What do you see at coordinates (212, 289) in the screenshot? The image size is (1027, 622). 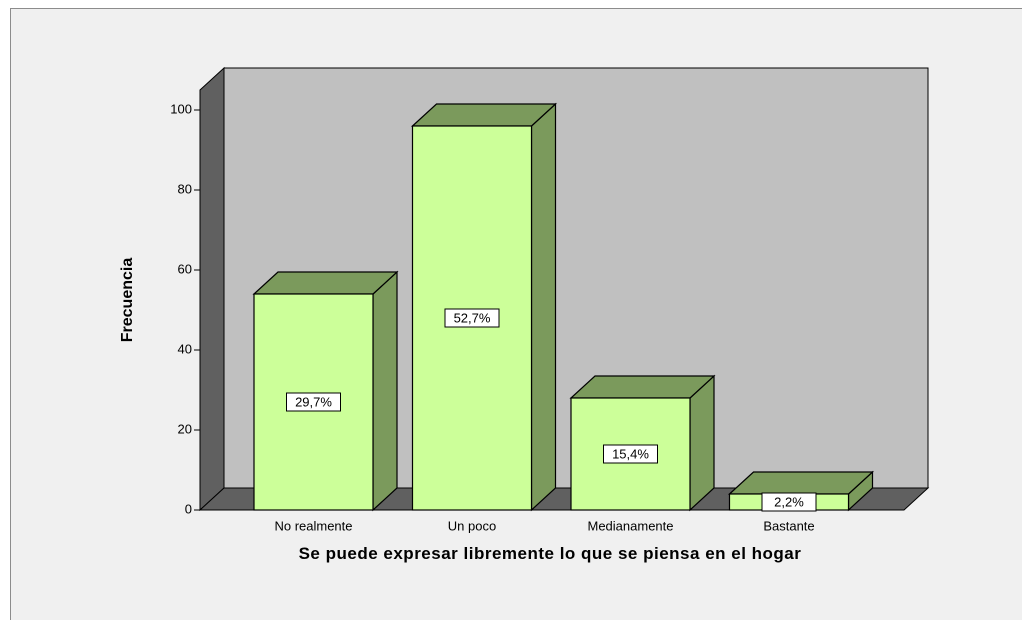 I see `left-wall` at bounding box center [212, 289].